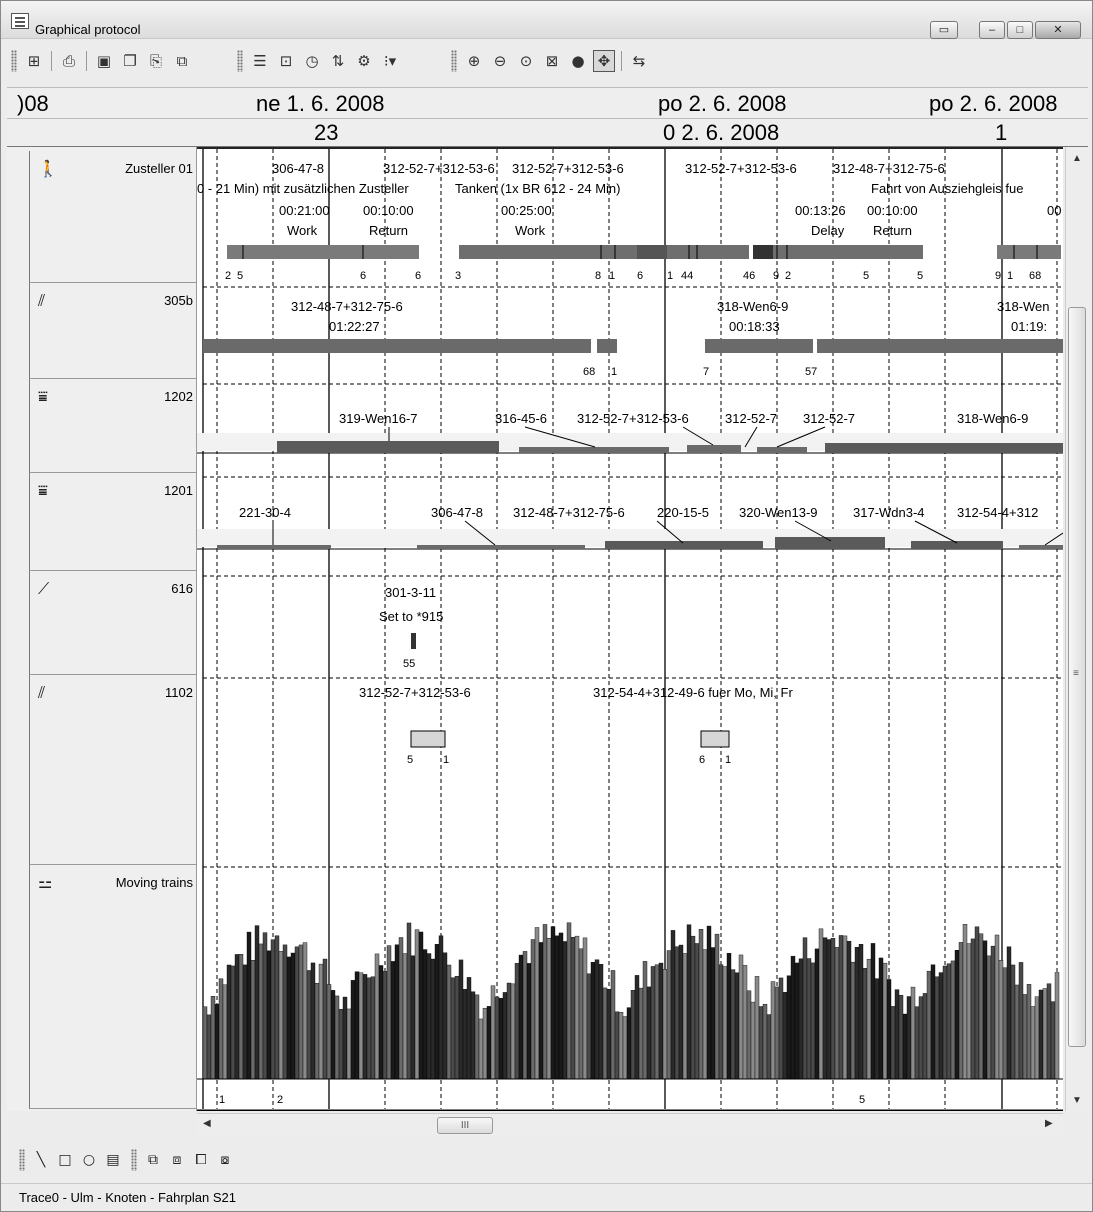 The image size is (1093, 1212). Describe the element at coordinates (41, 1160) in the screenshot. I see `line-tool-icon: ╲` at that location.